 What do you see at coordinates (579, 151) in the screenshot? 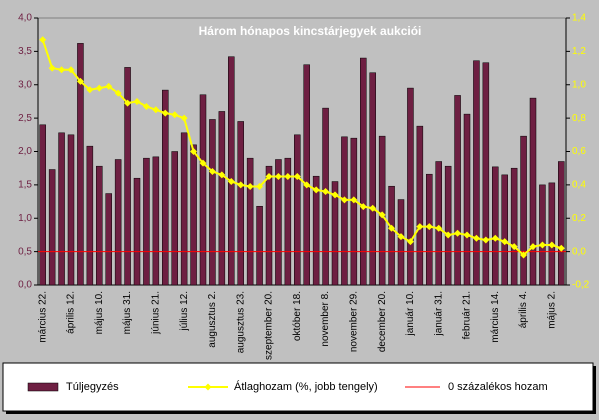
I see `y2-tick-label: 0,6` at bounding box center [579, 151].